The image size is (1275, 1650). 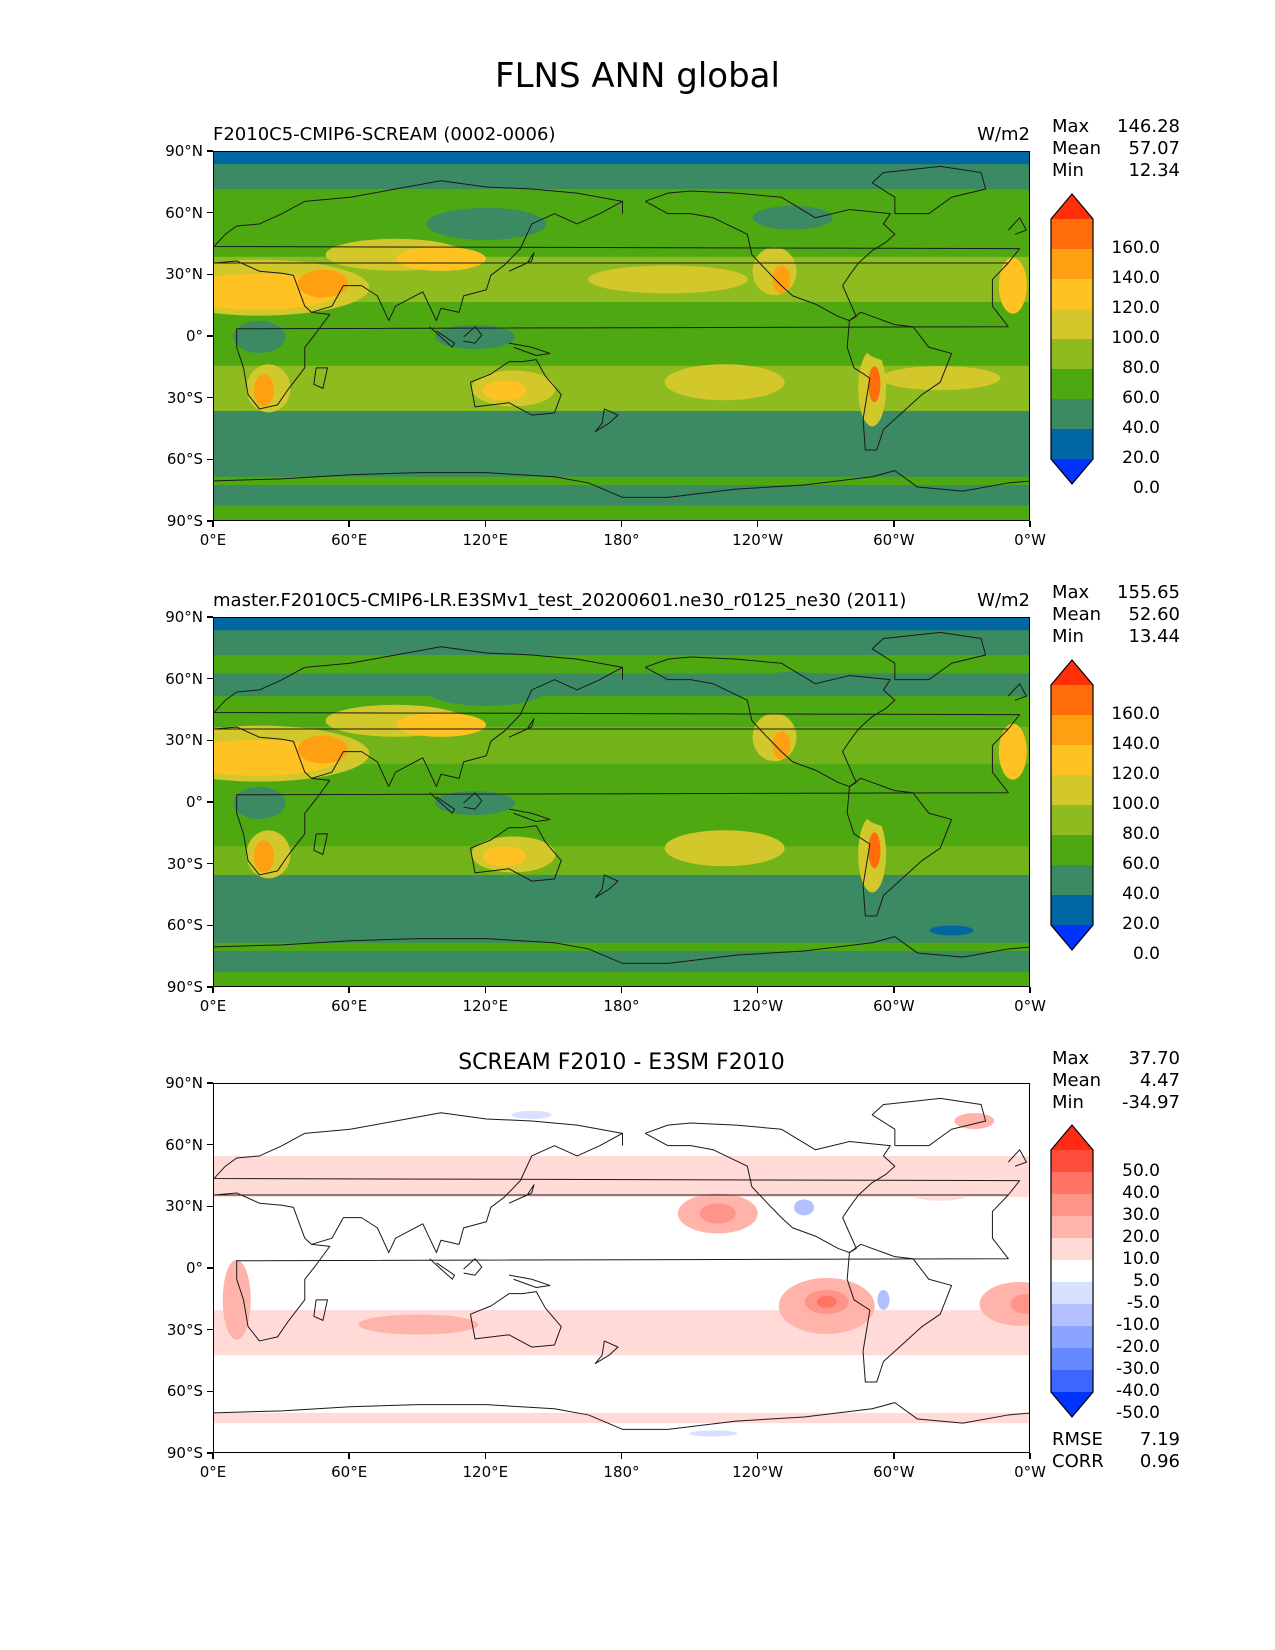 I want to click on stat-label: Mean, so click(x=1077, y=614).